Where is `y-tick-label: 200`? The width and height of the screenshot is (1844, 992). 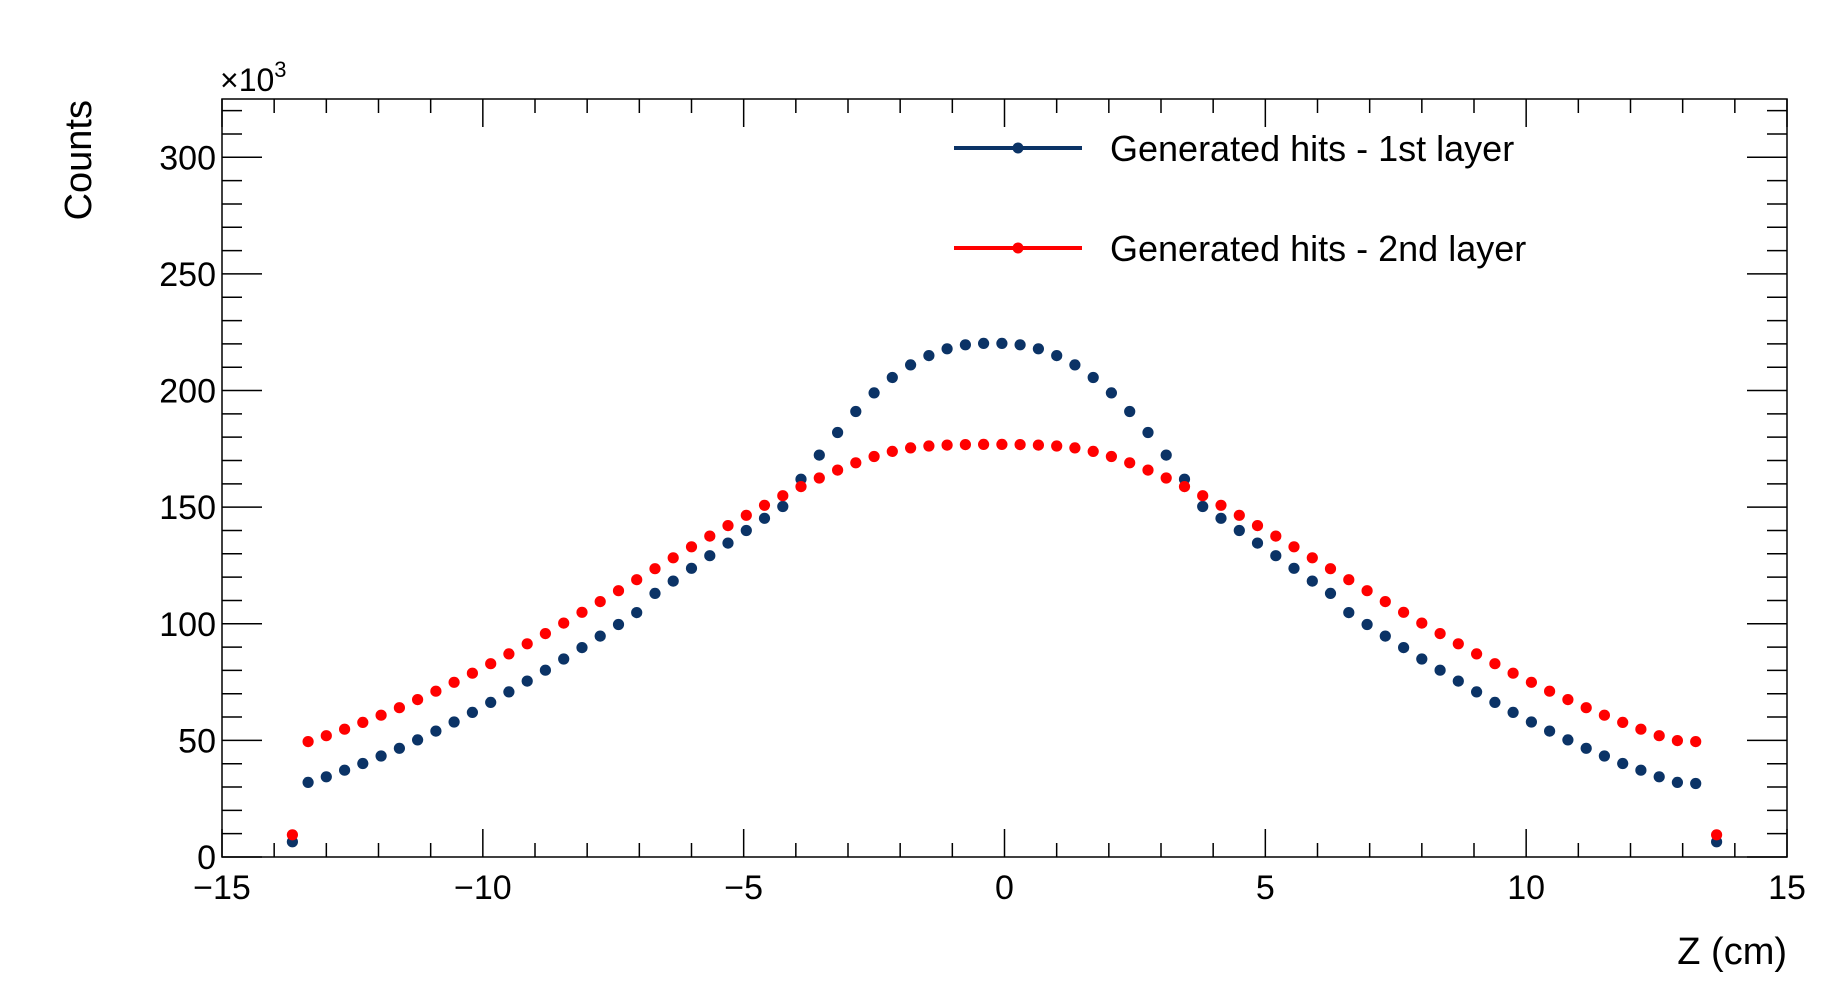 y-tick-label: 200 is located at coordinates (187, 392).